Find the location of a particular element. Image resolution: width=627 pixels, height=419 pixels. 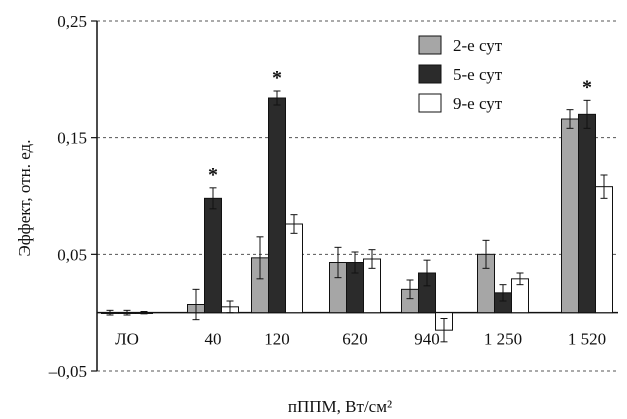

y-tick-label: 0,25 is located at coordinates (72, 21).